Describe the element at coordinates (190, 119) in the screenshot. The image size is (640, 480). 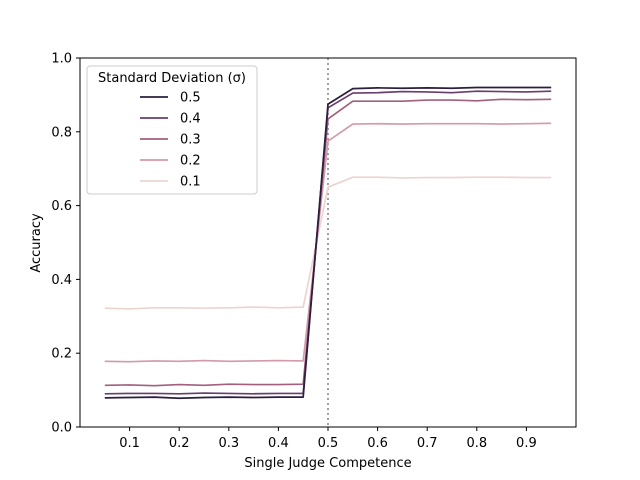
I see `legend-label-0.4: 0.4` at that location.